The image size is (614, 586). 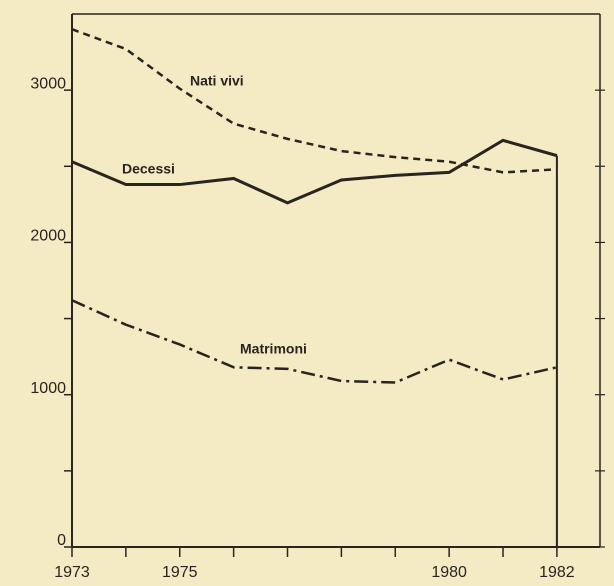 What do you see at coordinates (557, 572) in the screenshot?
I see `x-tick-label: 1982` at bounding box center [557, 572].